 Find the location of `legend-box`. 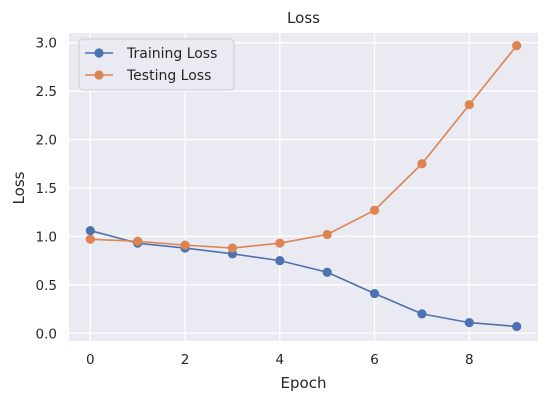

legend-box is located at coordinates (156, 64).